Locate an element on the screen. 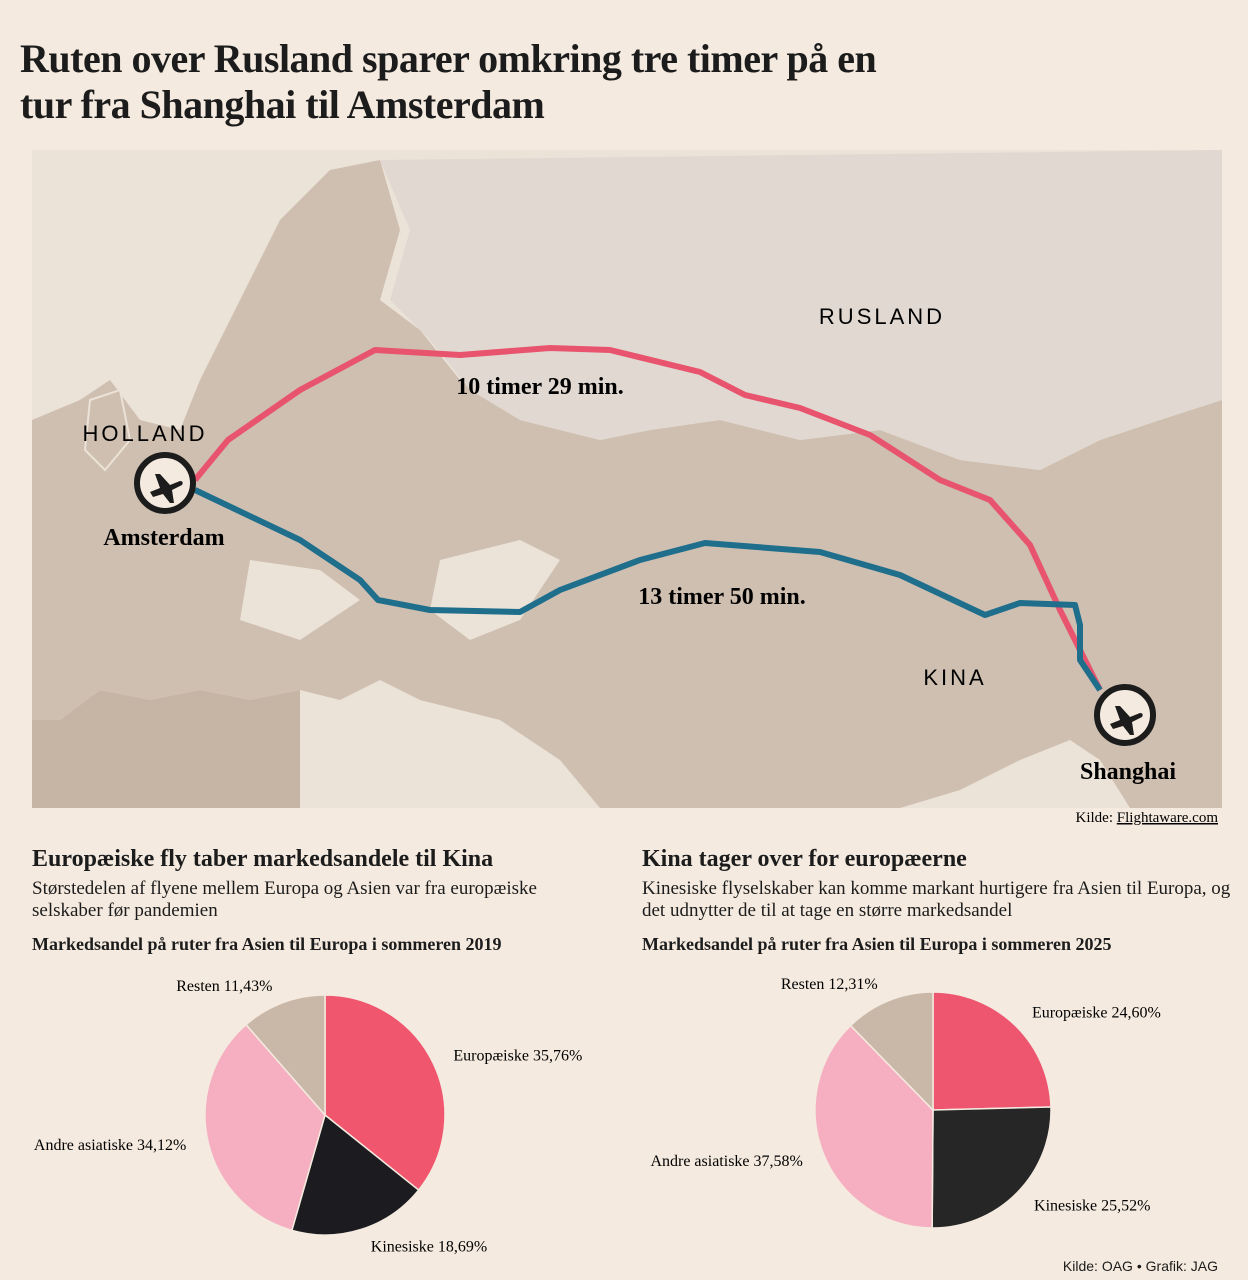 The width and height of the screenshot is (1248, 1280). country-label: RUSLAND is located at coordinates (882, 316).